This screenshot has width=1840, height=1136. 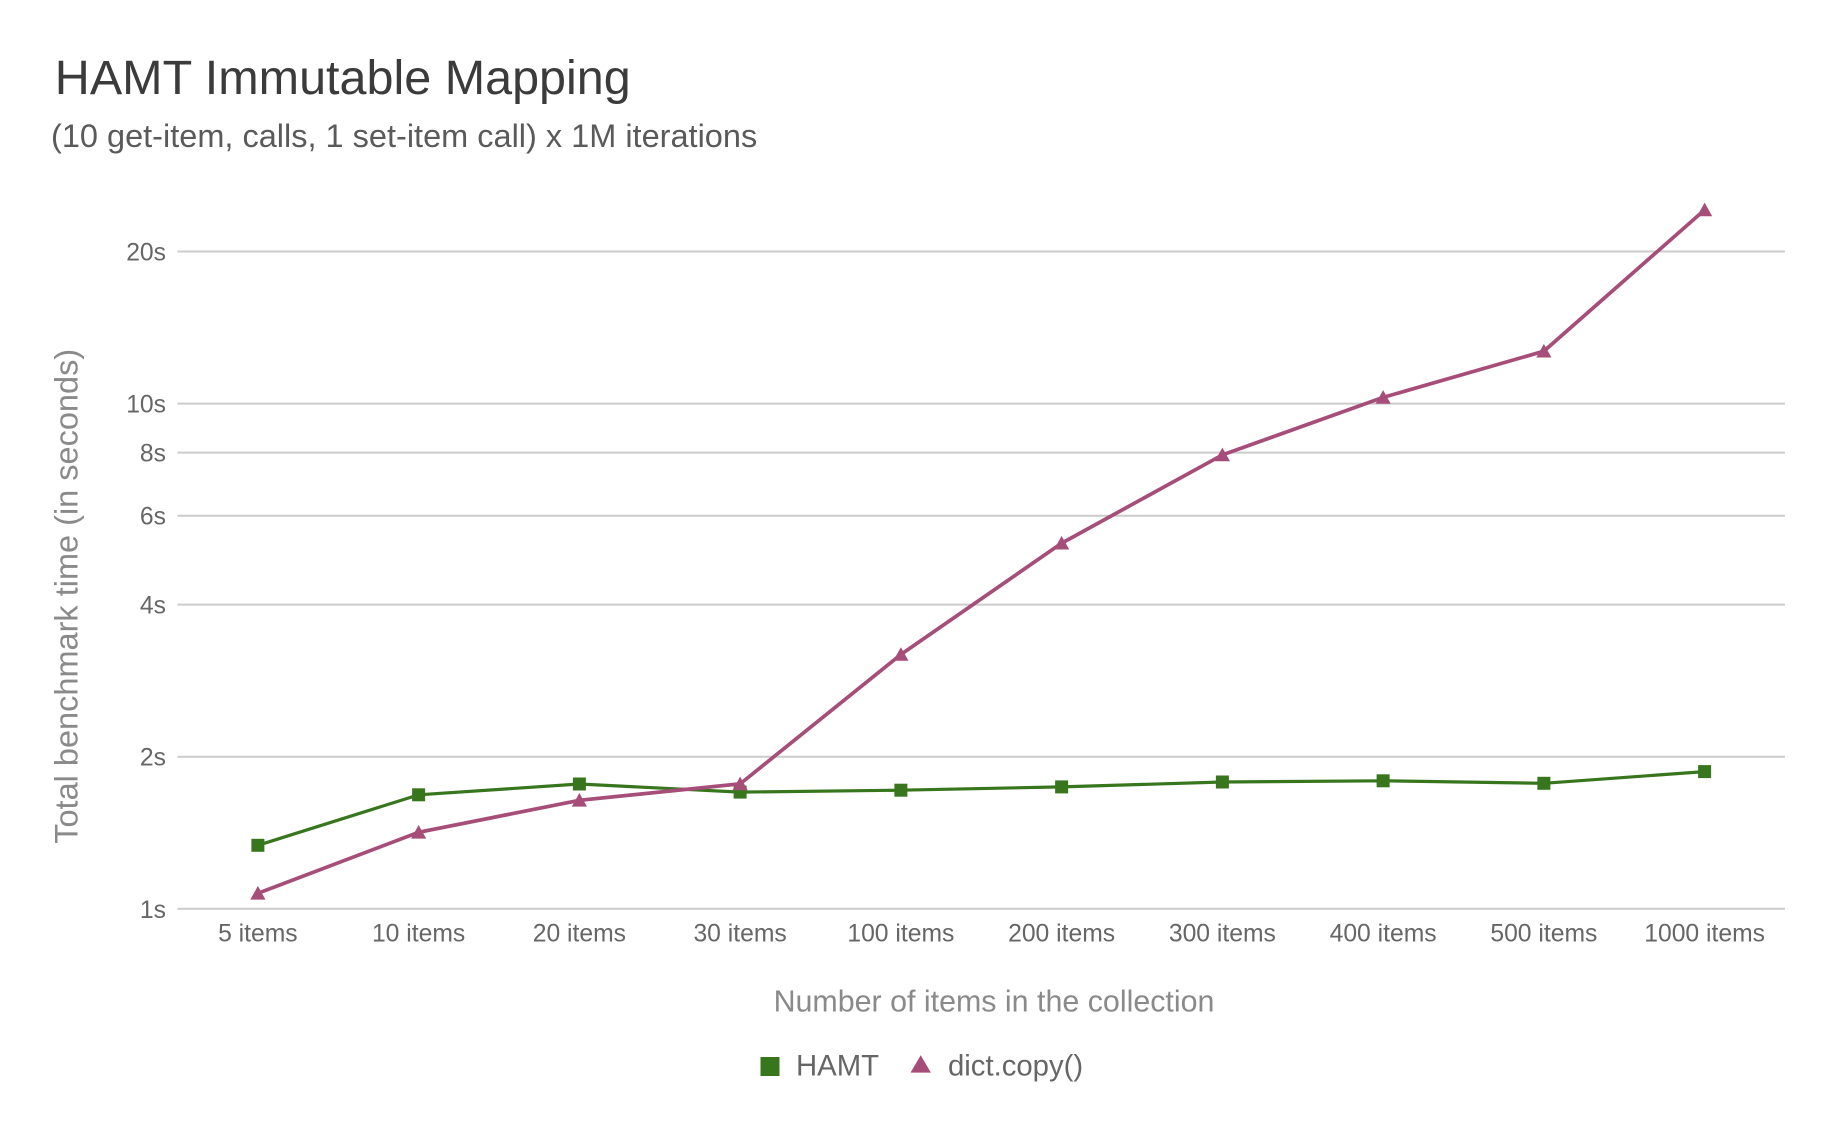 I want to click on svg-text: 300 items, so click(x=1222, y=934).